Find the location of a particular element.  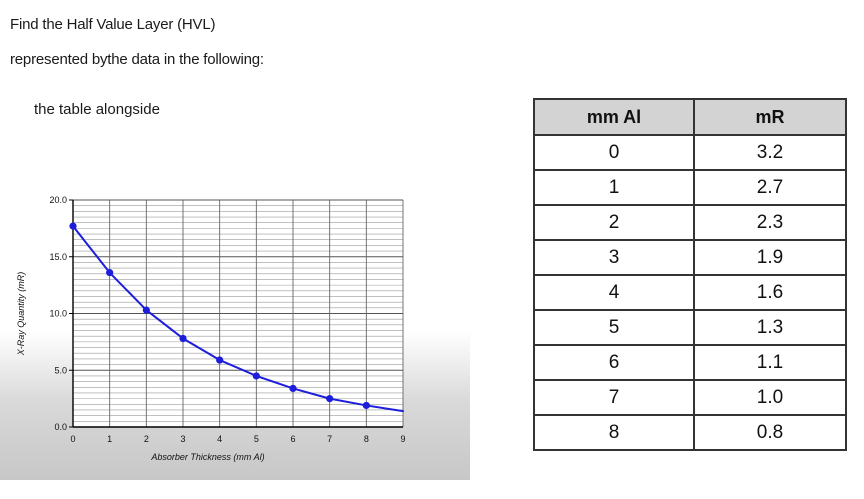

cell-mm-al: 3 is located at coordinates (614, 257).